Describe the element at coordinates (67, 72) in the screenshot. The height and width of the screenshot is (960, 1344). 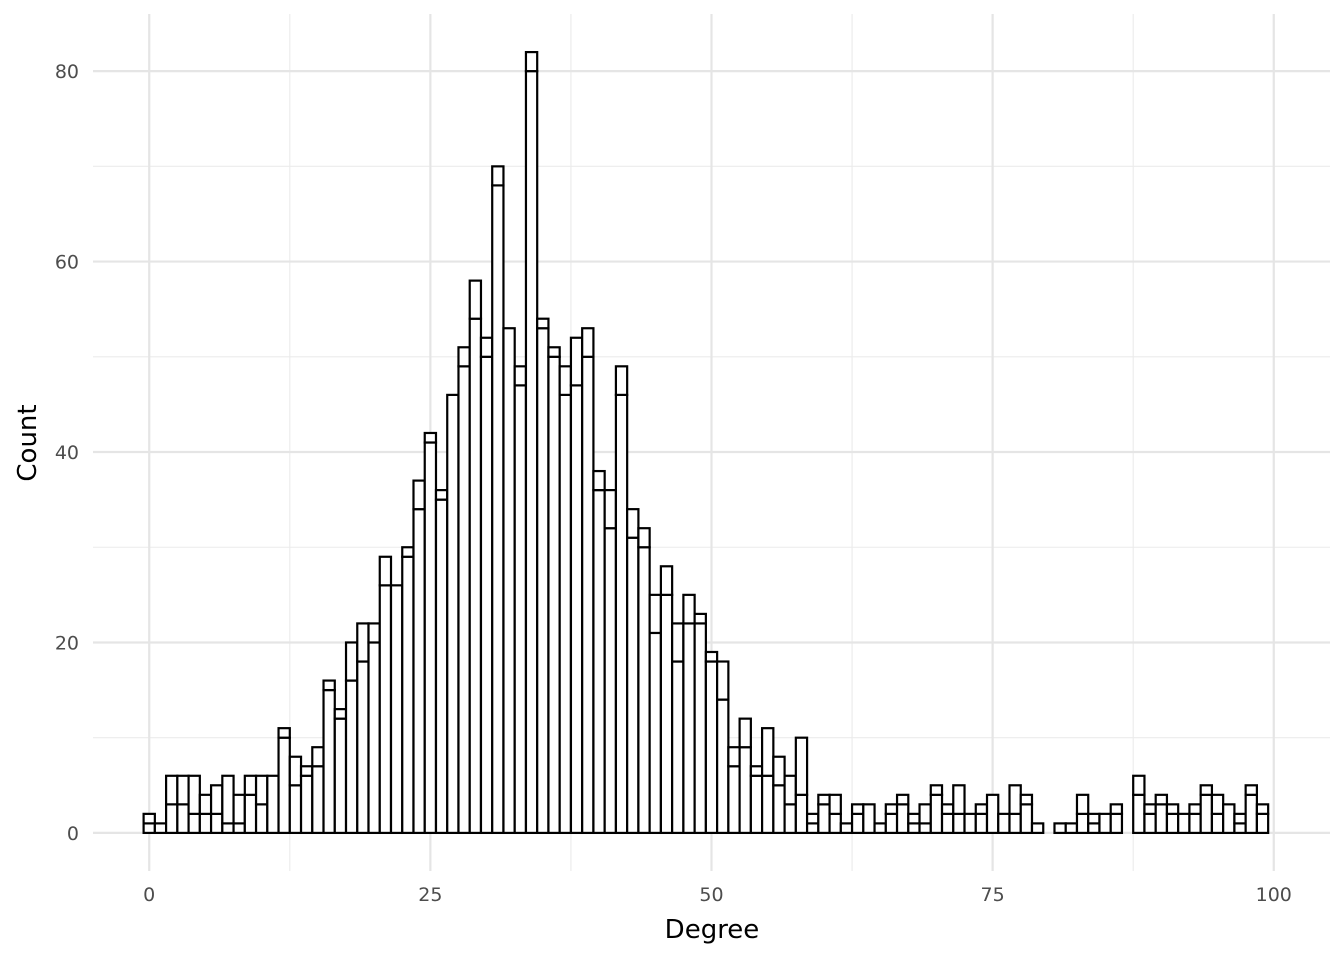
I see `y-tick-label: 80` at that location.